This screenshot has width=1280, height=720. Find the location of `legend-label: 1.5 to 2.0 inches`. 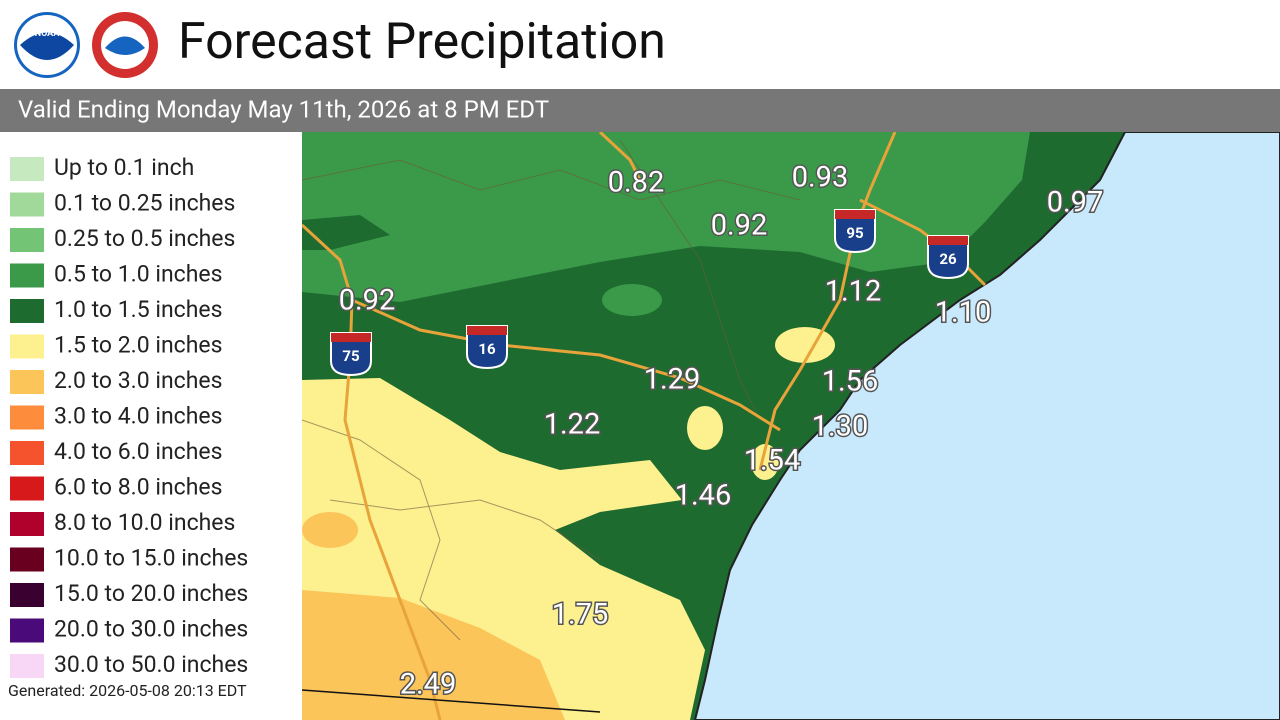

legend-label: 1.5 to 2.0 inches is located at coordinates (138, 345).